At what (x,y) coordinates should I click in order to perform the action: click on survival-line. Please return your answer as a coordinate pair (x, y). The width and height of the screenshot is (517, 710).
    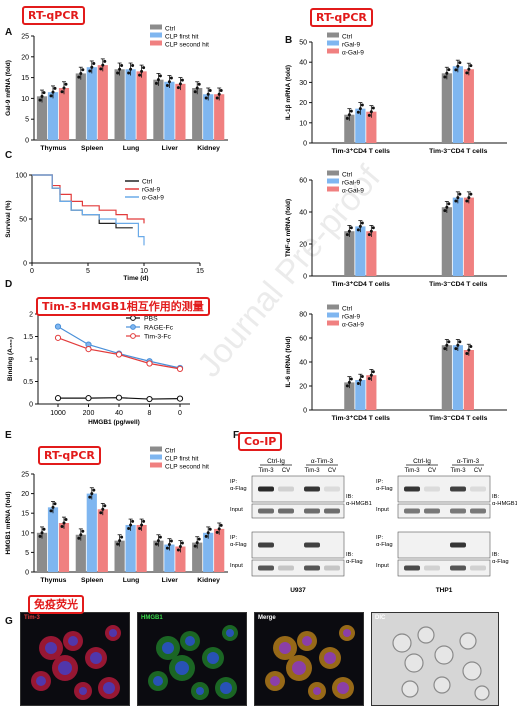
    Looking at the image, I should click on (88, 199).